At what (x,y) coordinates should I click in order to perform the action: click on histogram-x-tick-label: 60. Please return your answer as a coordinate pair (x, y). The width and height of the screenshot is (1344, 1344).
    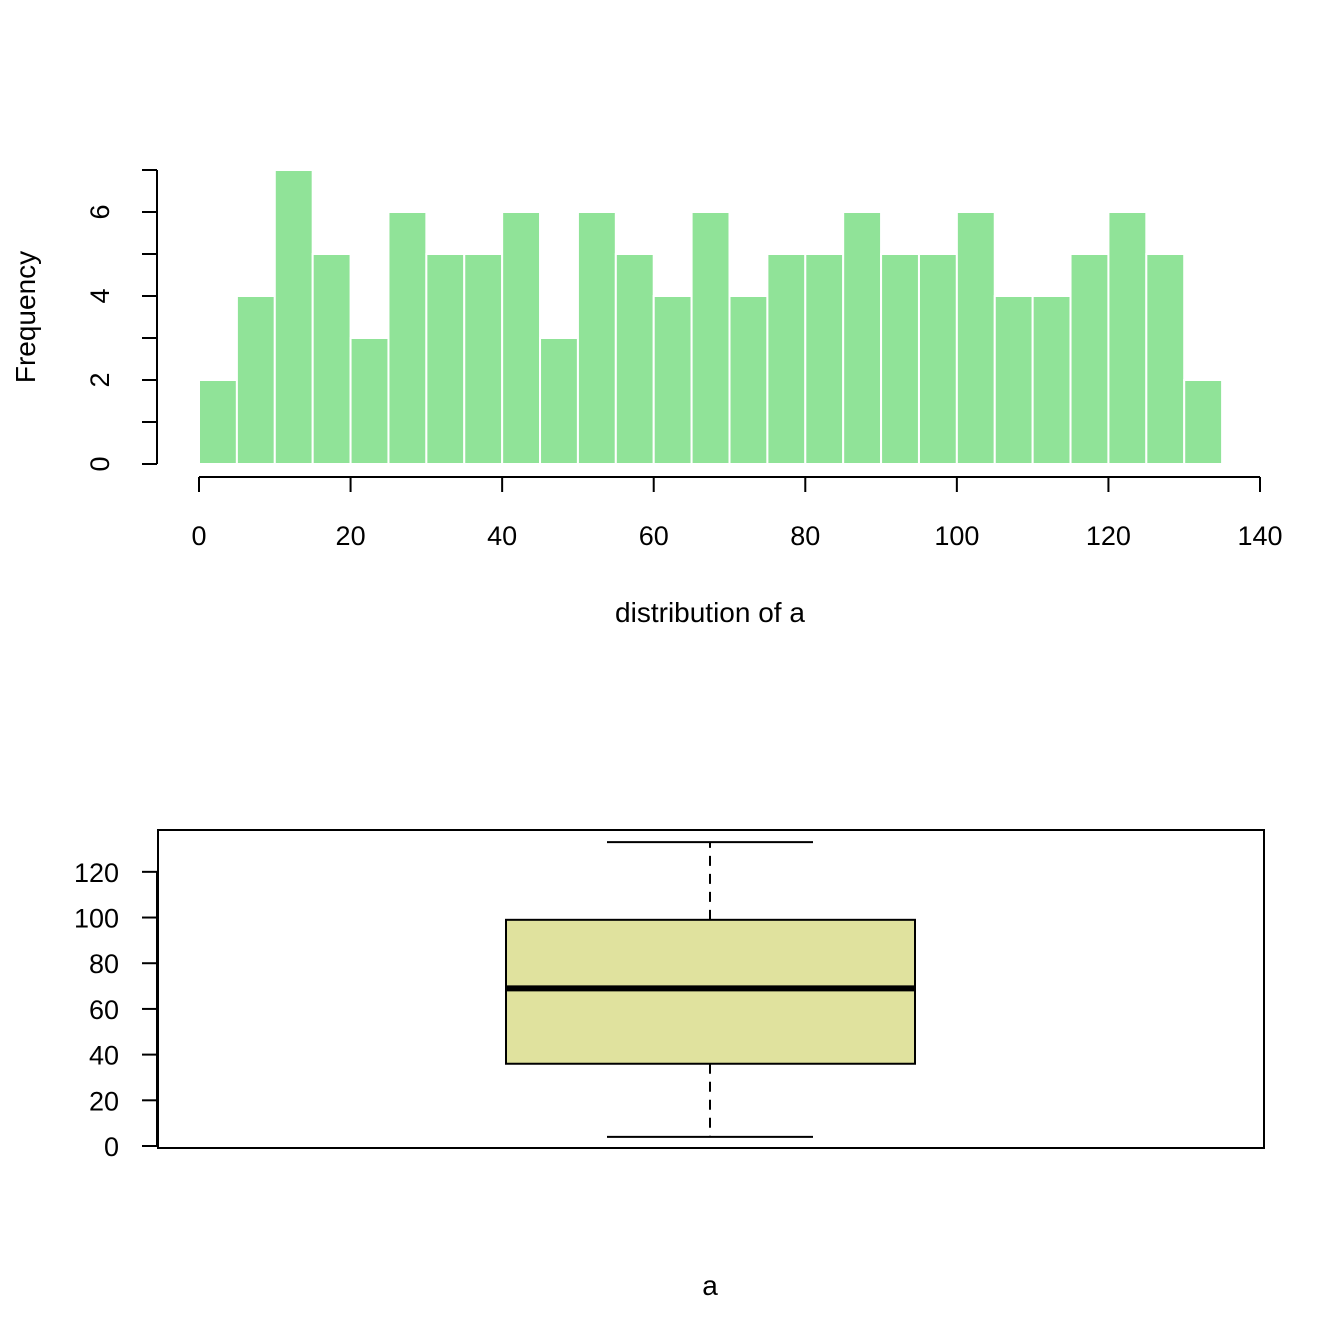
    Looking at the image, I should click on (654, 536).